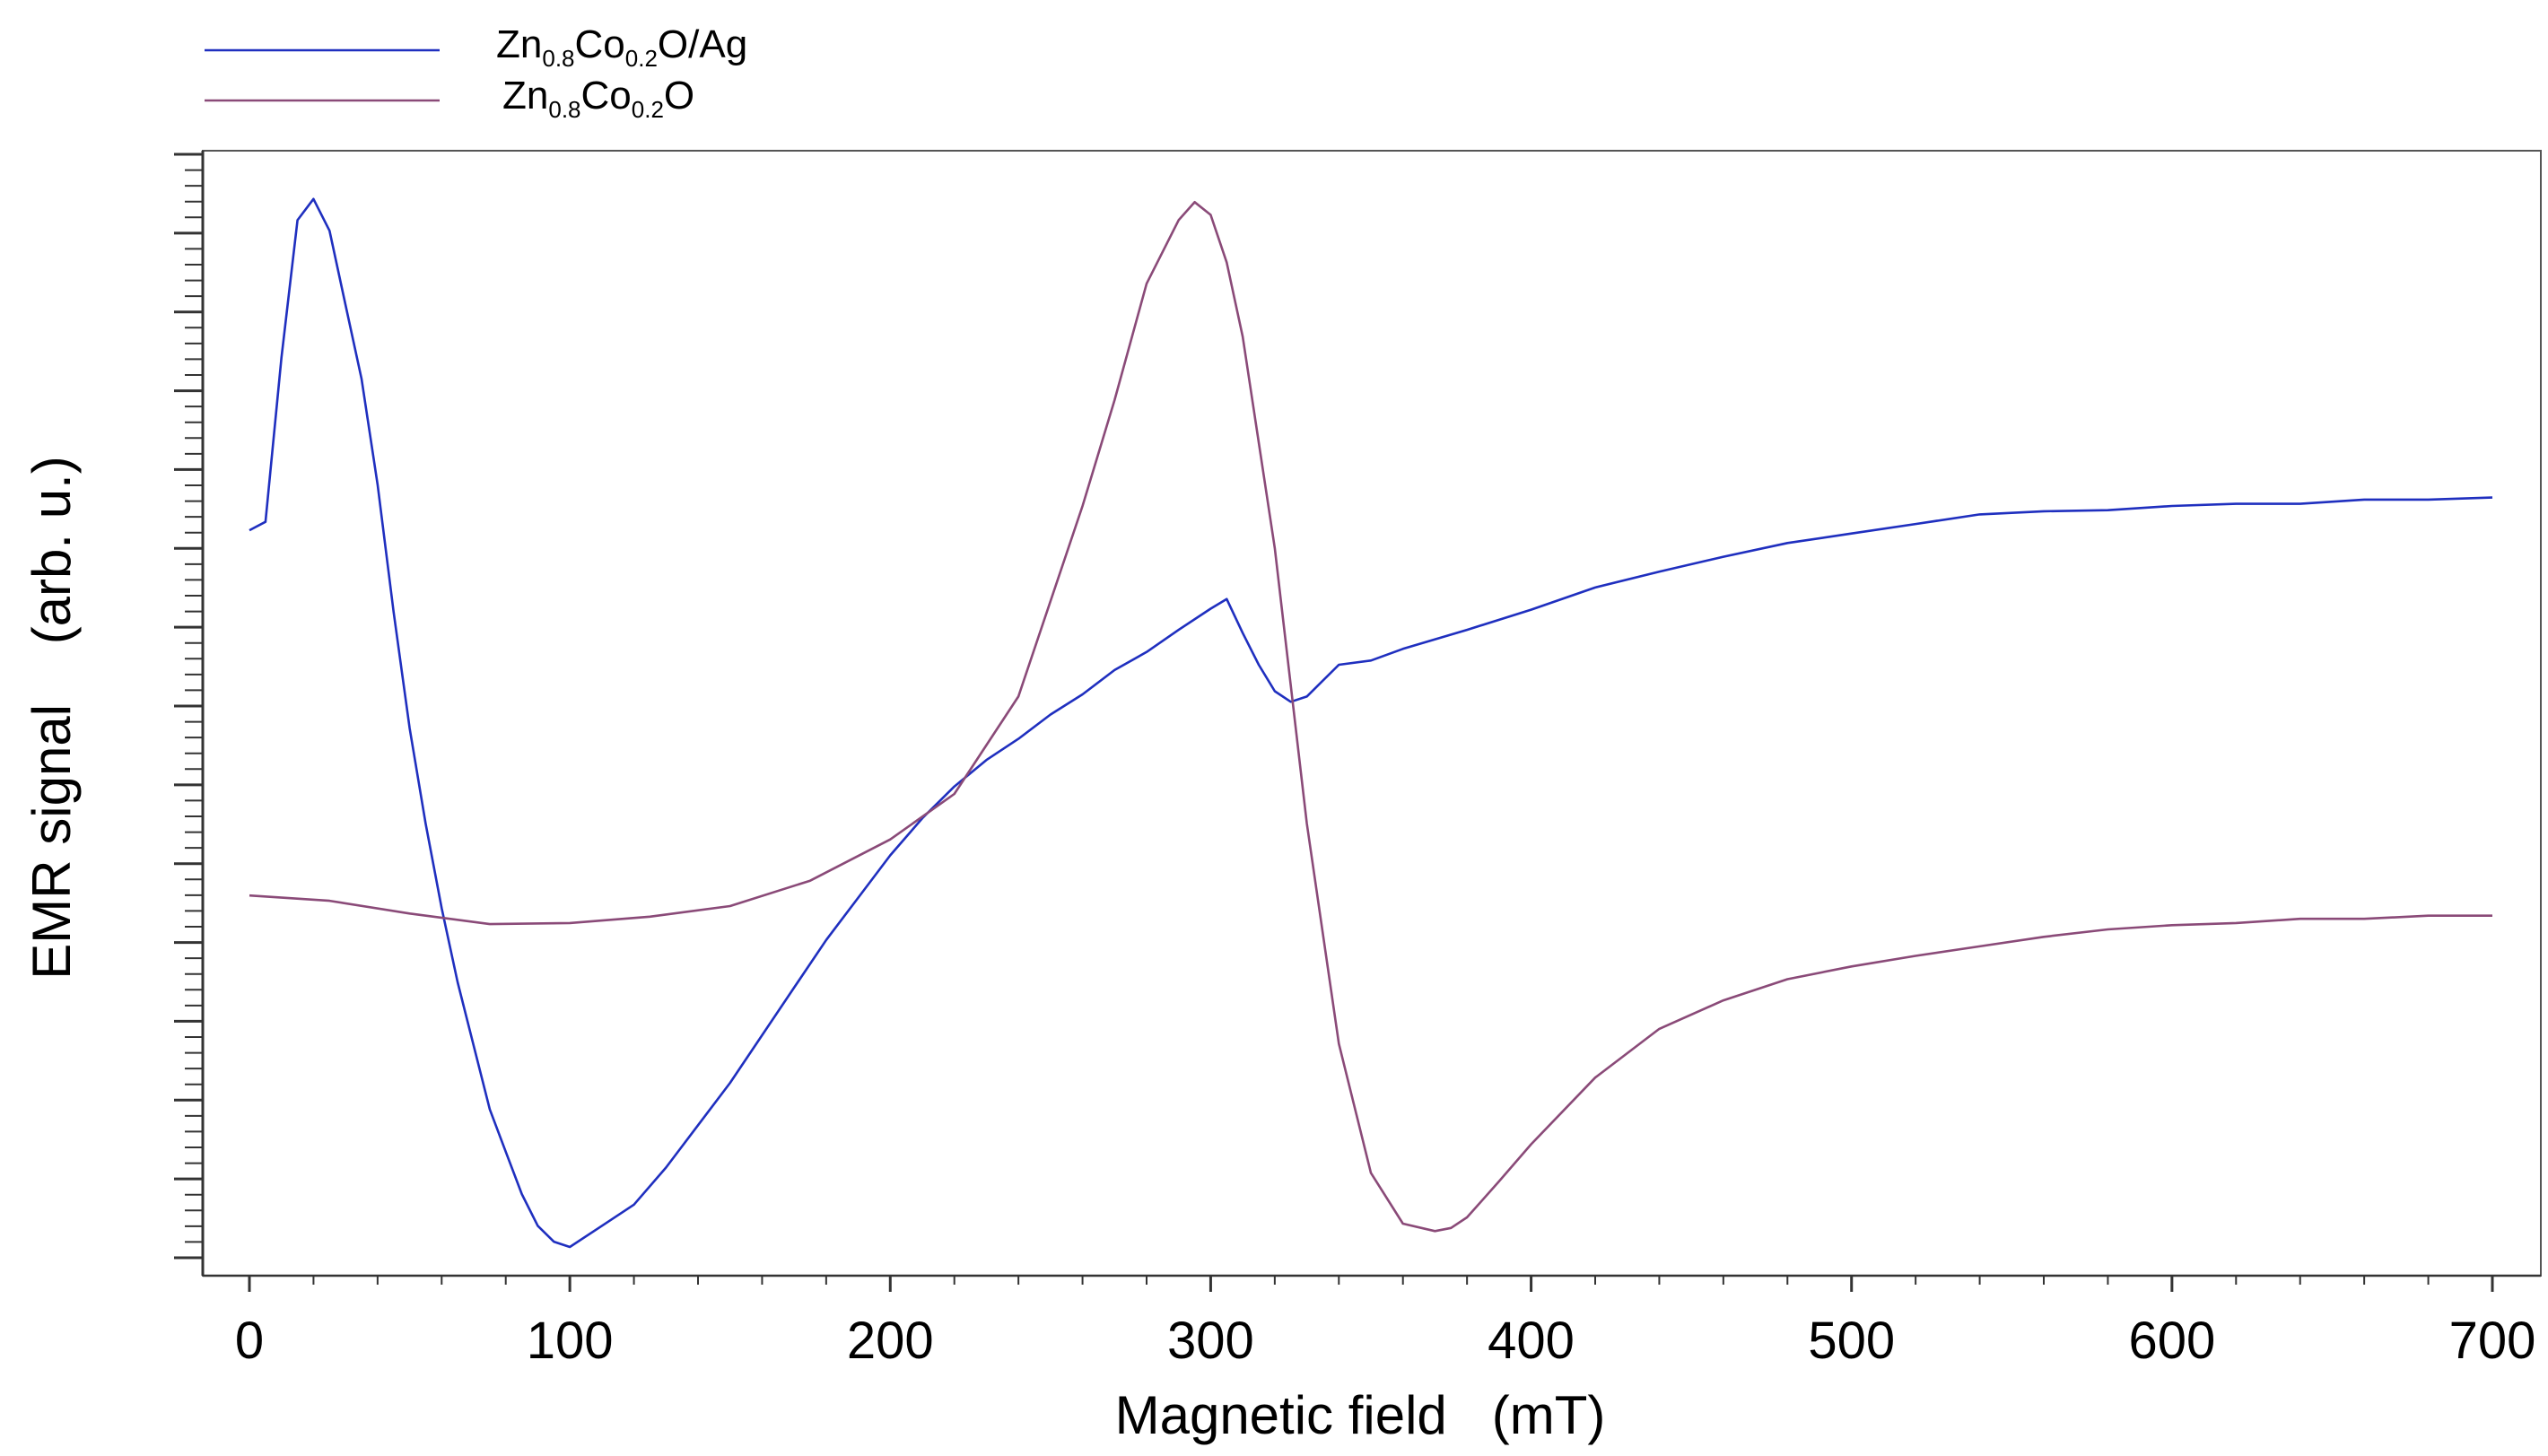 The image size is (2548, 1456). What do you see at coordinates (249, 1341) in the screenshot?
I see `x-tick-label: 0` at bounding box center [249, 1341].